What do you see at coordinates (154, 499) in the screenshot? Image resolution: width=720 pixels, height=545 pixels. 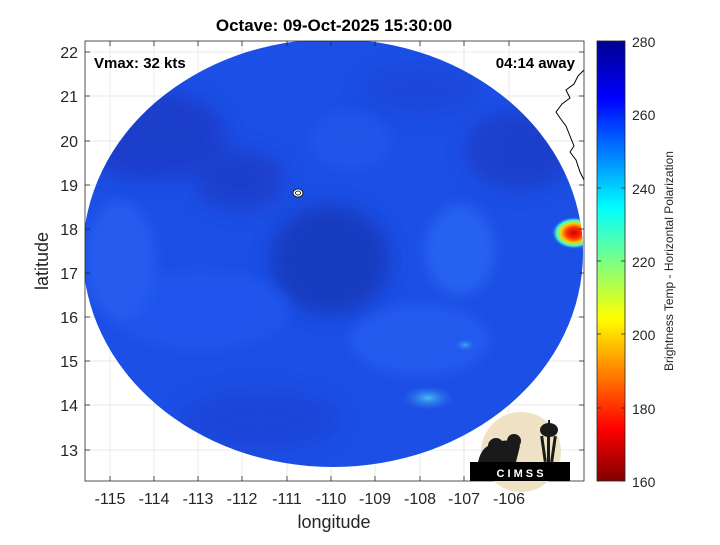 I see `x-tick-label: -114` at bounding box center [154, 499].